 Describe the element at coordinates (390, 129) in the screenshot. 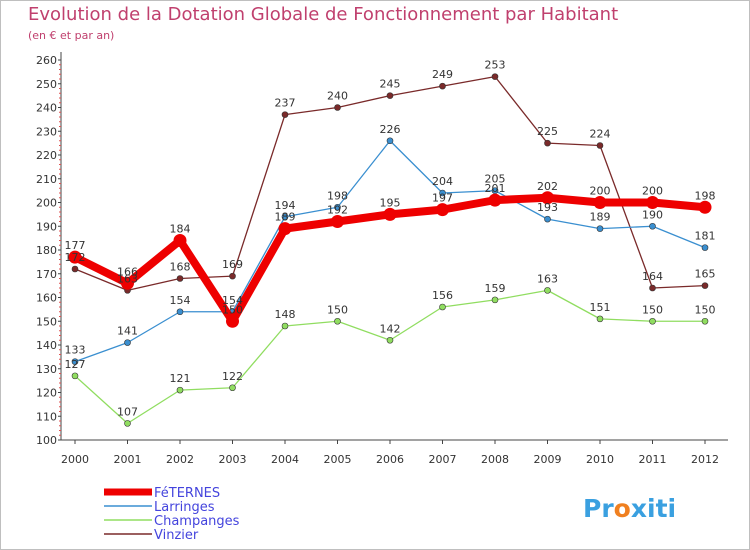

I see `data-label: 226` at that location.